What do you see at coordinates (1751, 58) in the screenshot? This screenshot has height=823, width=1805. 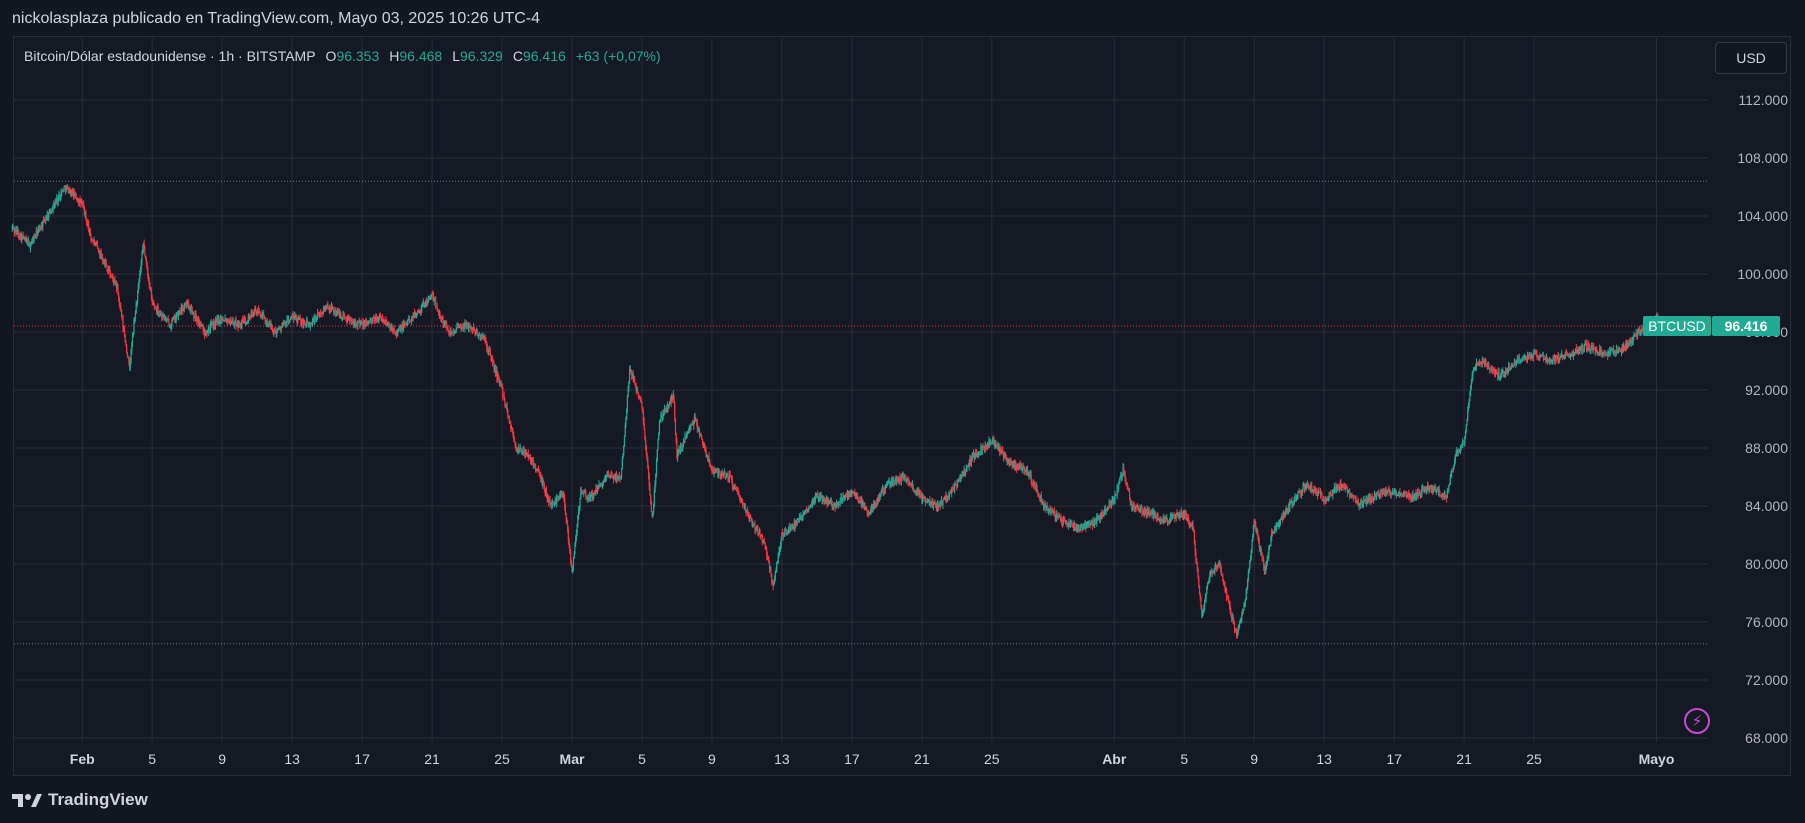 I see `currency-button: USD` at bounding box center [1751, 58].